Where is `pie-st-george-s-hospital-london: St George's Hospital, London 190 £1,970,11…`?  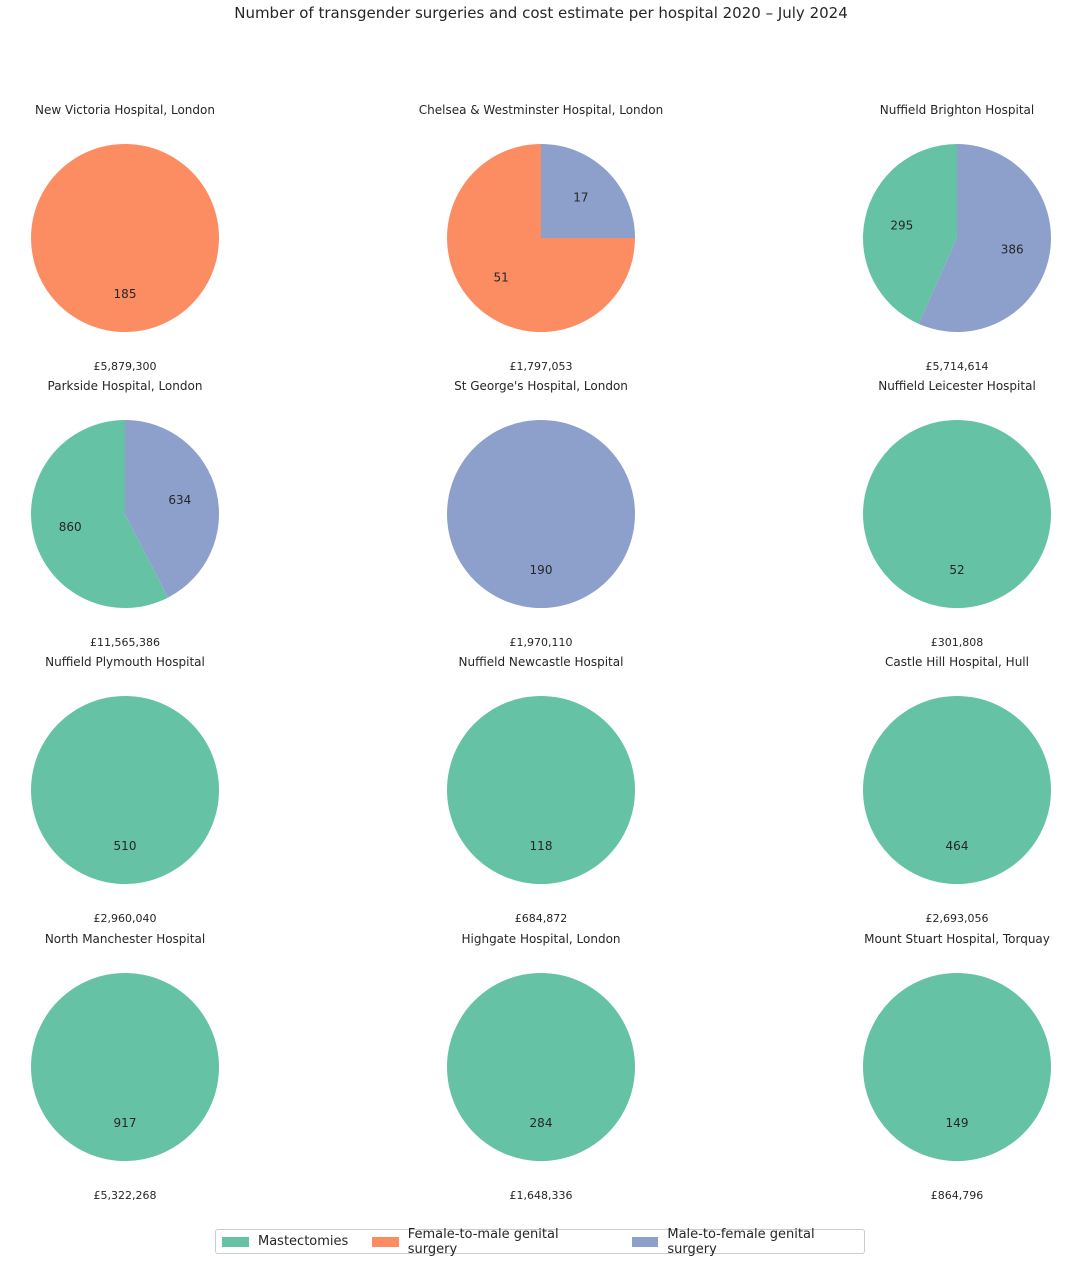
pie-st-george-s-hospital-london: St George's Hospital, London 190 £1,970,11… is located at coordinates (541, 514).